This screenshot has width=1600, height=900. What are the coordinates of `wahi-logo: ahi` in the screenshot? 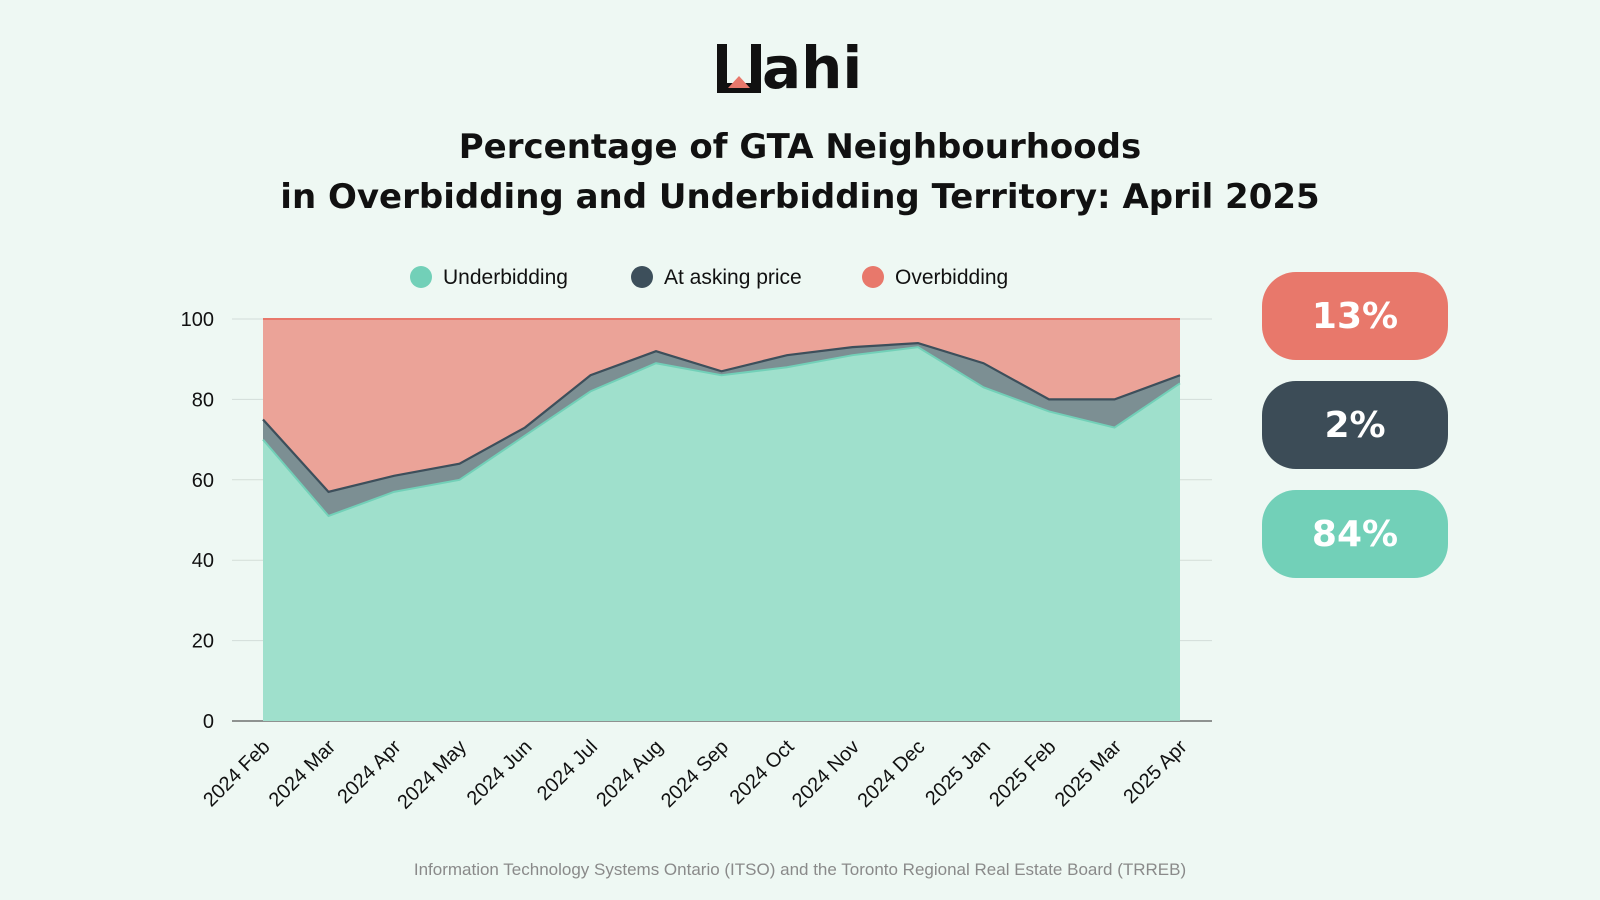 It's located at (789, 68).